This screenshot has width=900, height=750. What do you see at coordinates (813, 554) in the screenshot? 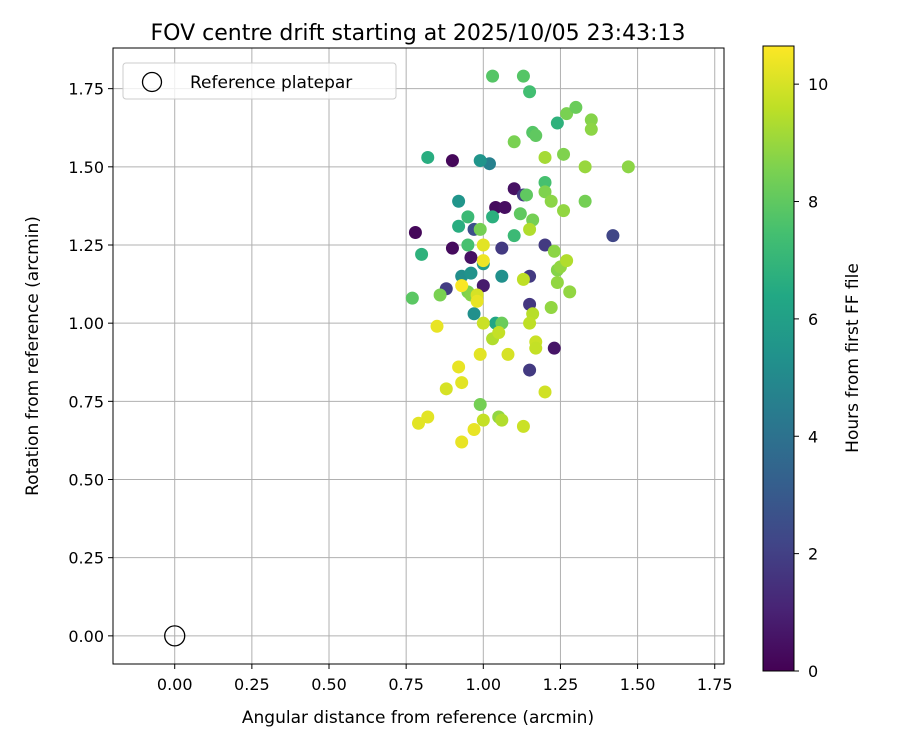
I see `colorbar-tick-label: 2` at bounding box center [813, 554].